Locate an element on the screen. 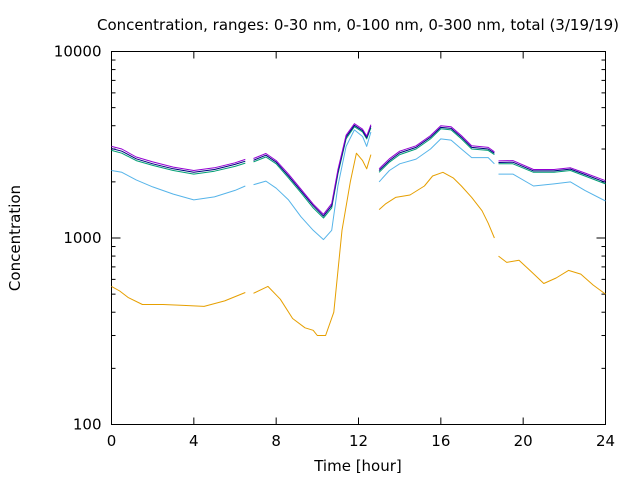 This screenshot has width=640, height=480. x-tick-label: 12 is located at coordinates (358, 441).